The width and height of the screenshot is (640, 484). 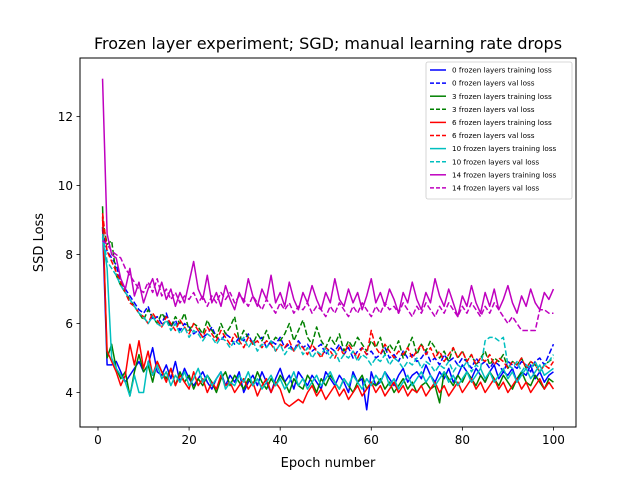 What do you see at coordinates (493, 135) in the screenshot?
I see `legend-label: 6 frozen layers val loss` at bounding box center [493, 135].